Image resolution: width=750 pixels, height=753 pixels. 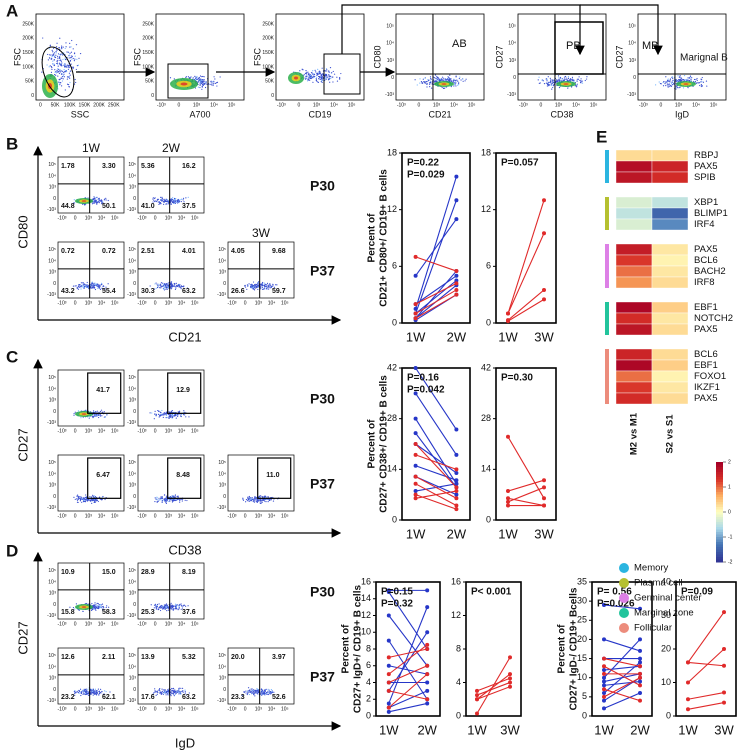 I want to click on heat-cell, so click(x=670, y=224).